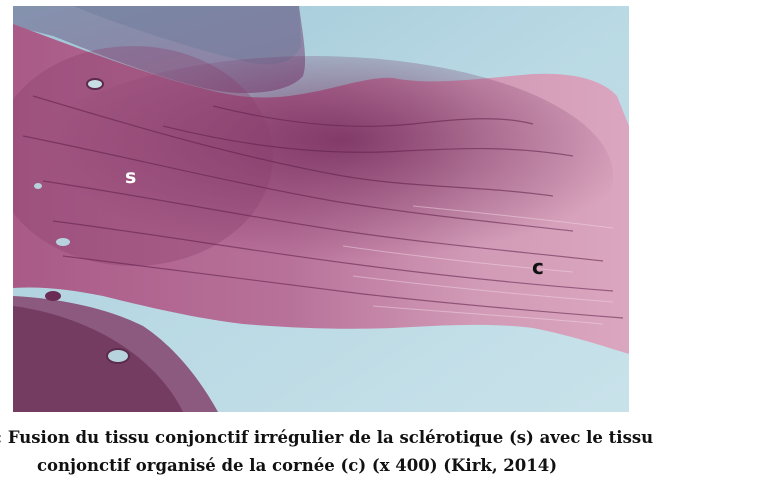 The image size is (783, 498). What do you see at coordinates (538, 267) in the screenshot?
I see `cornea-label: c` at bounding box center [538, 267].